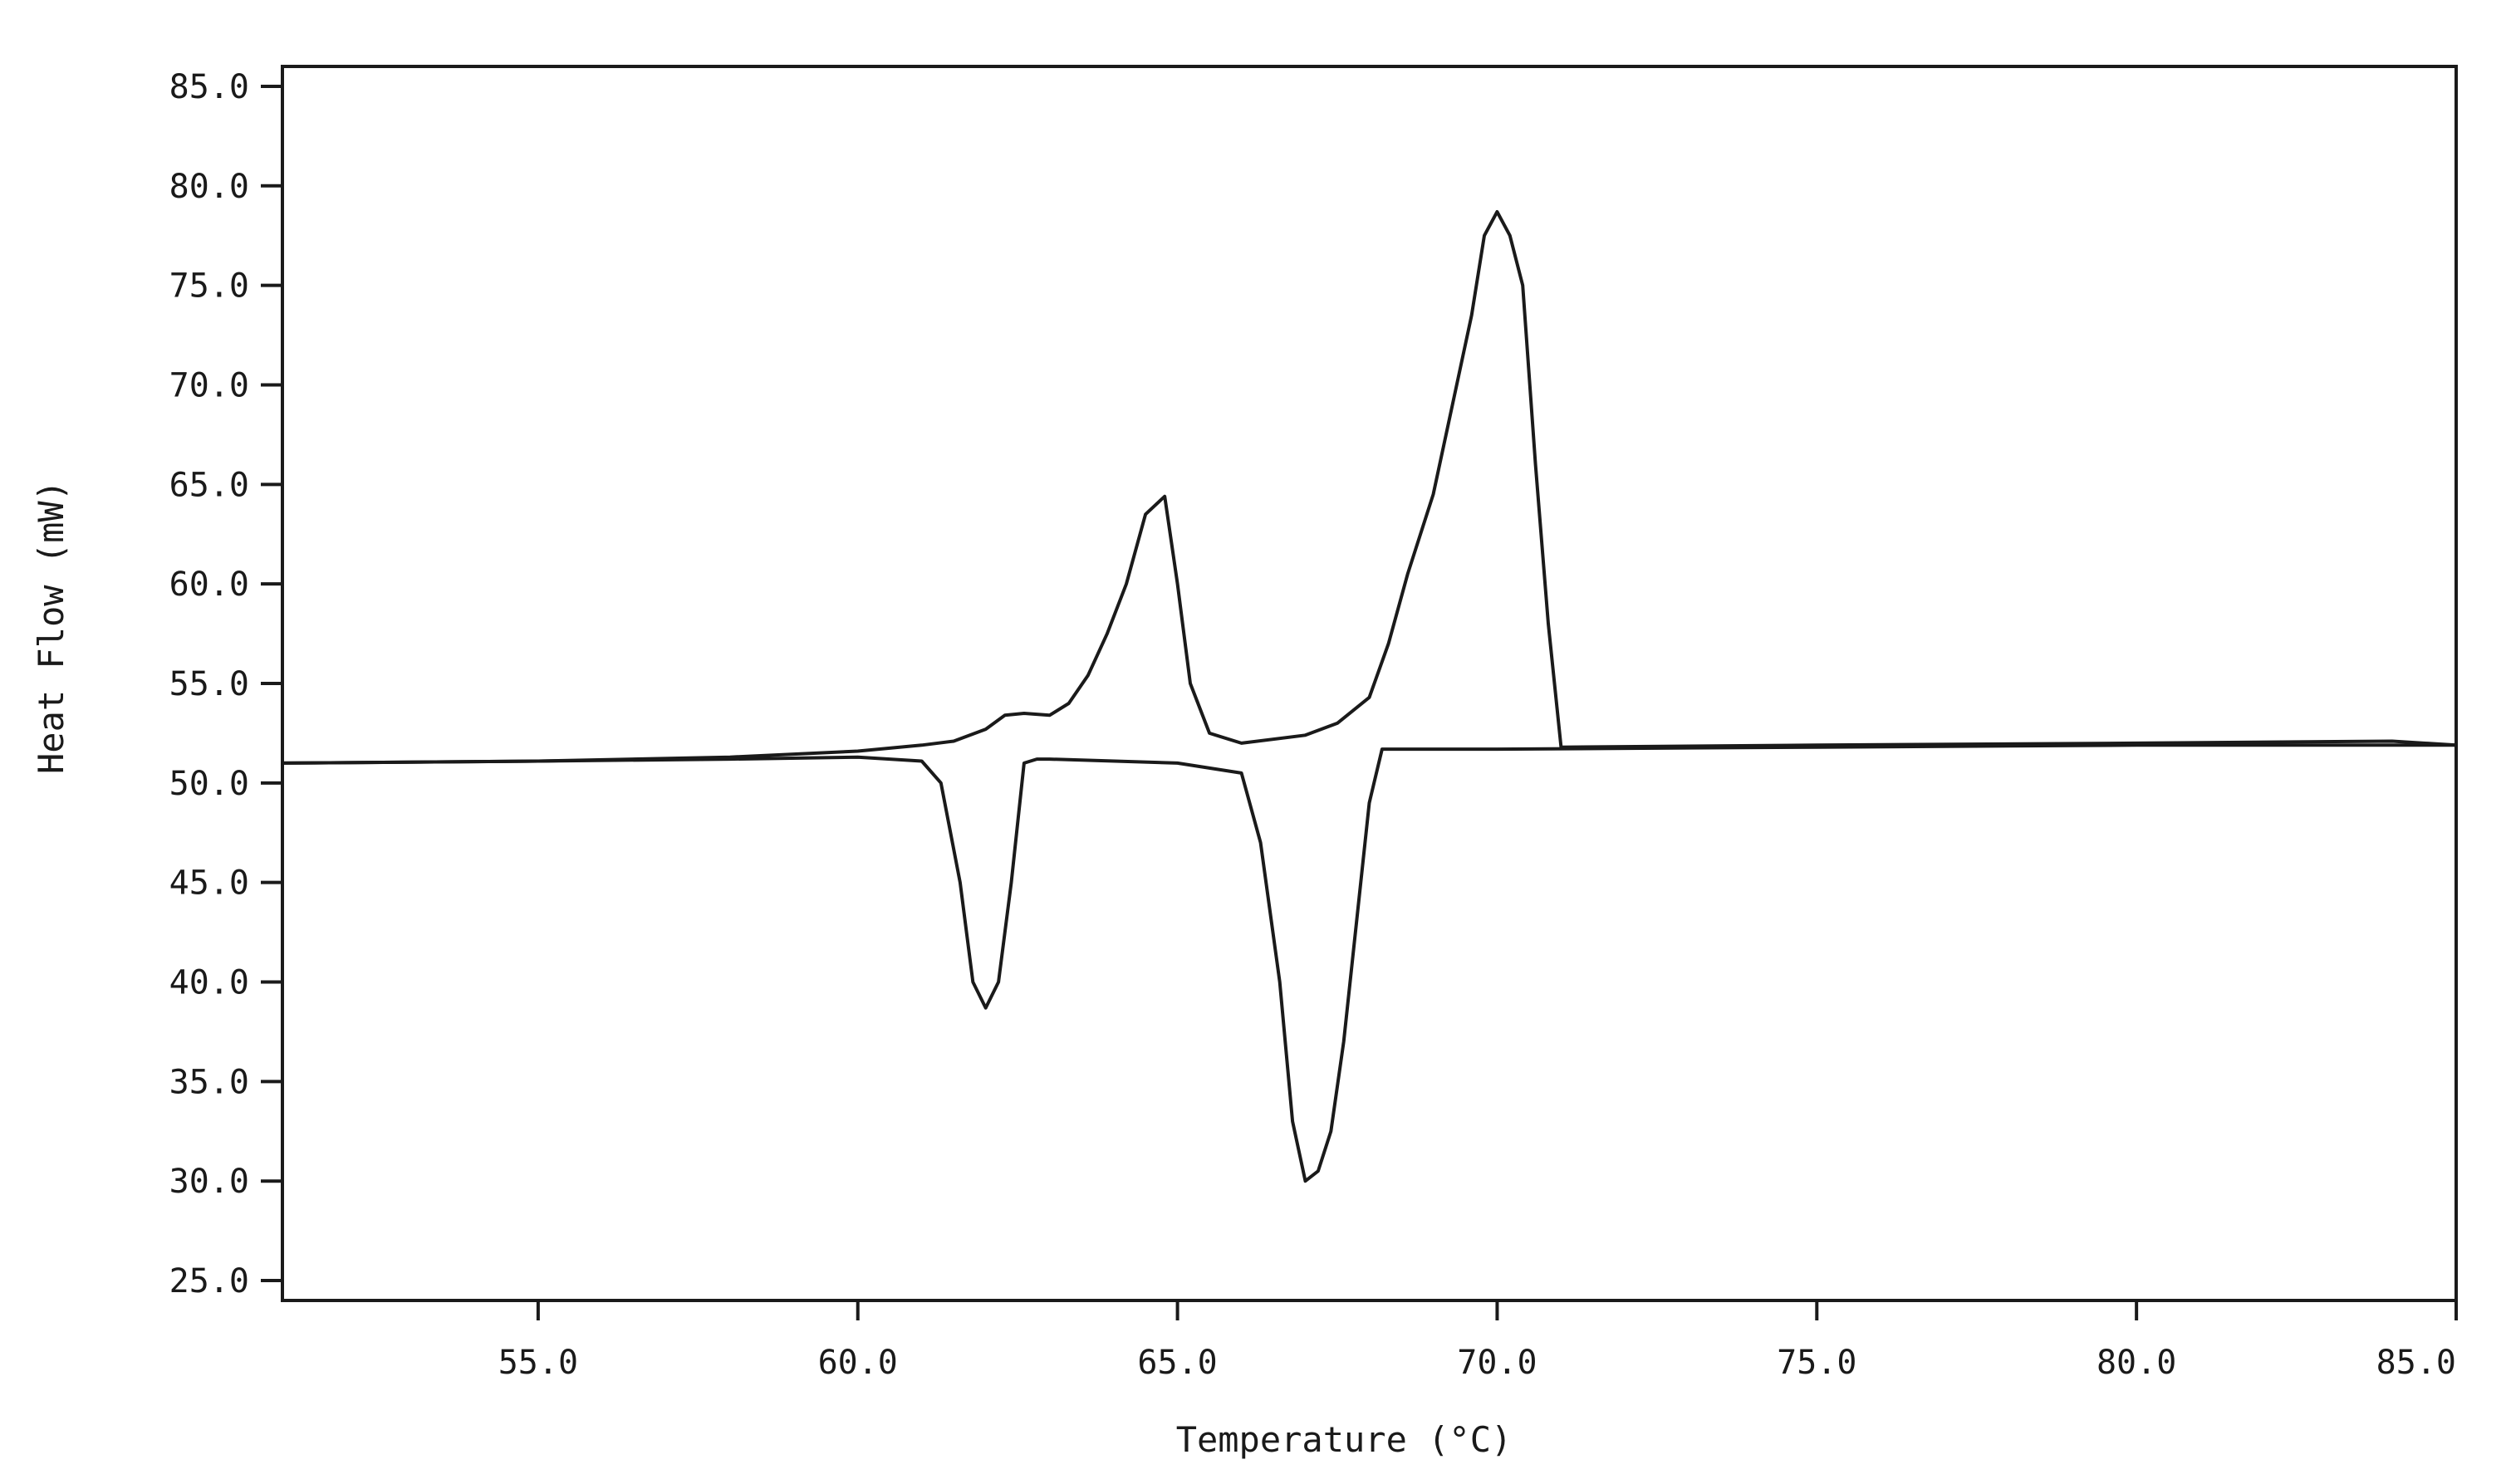 This screenshot has width=2506, height=1484. I want to click on y-tick-label: 60.0, so click(209, 585).